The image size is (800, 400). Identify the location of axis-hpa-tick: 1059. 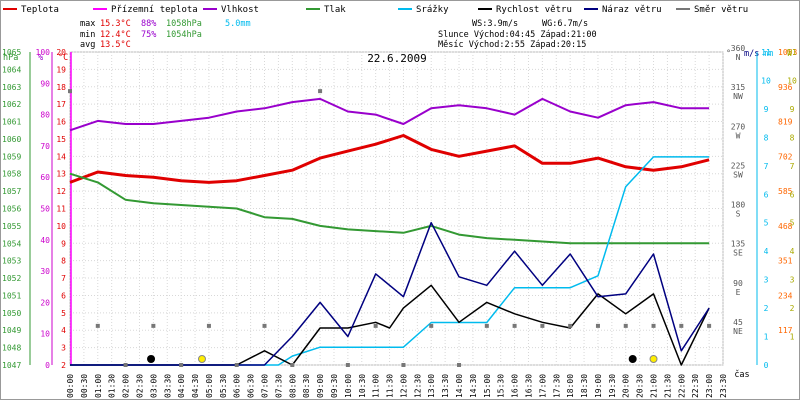
(11, 156).